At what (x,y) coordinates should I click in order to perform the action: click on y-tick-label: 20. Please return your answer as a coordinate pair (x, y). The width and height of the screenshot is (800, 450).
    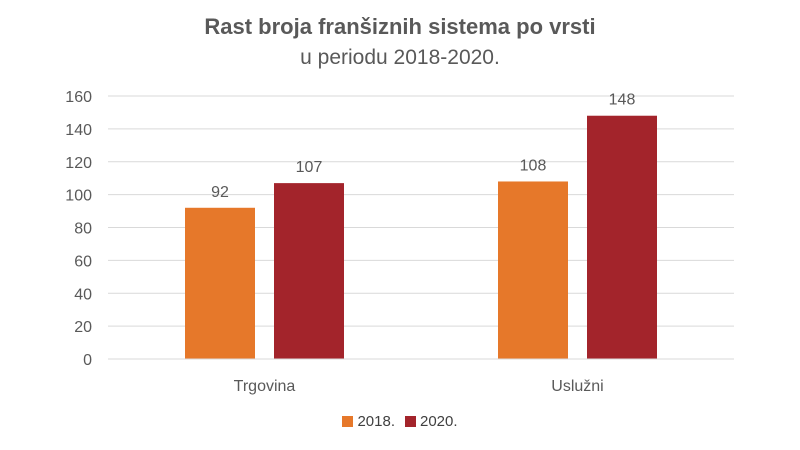
    Looking at the image, I should click on (83, 327).